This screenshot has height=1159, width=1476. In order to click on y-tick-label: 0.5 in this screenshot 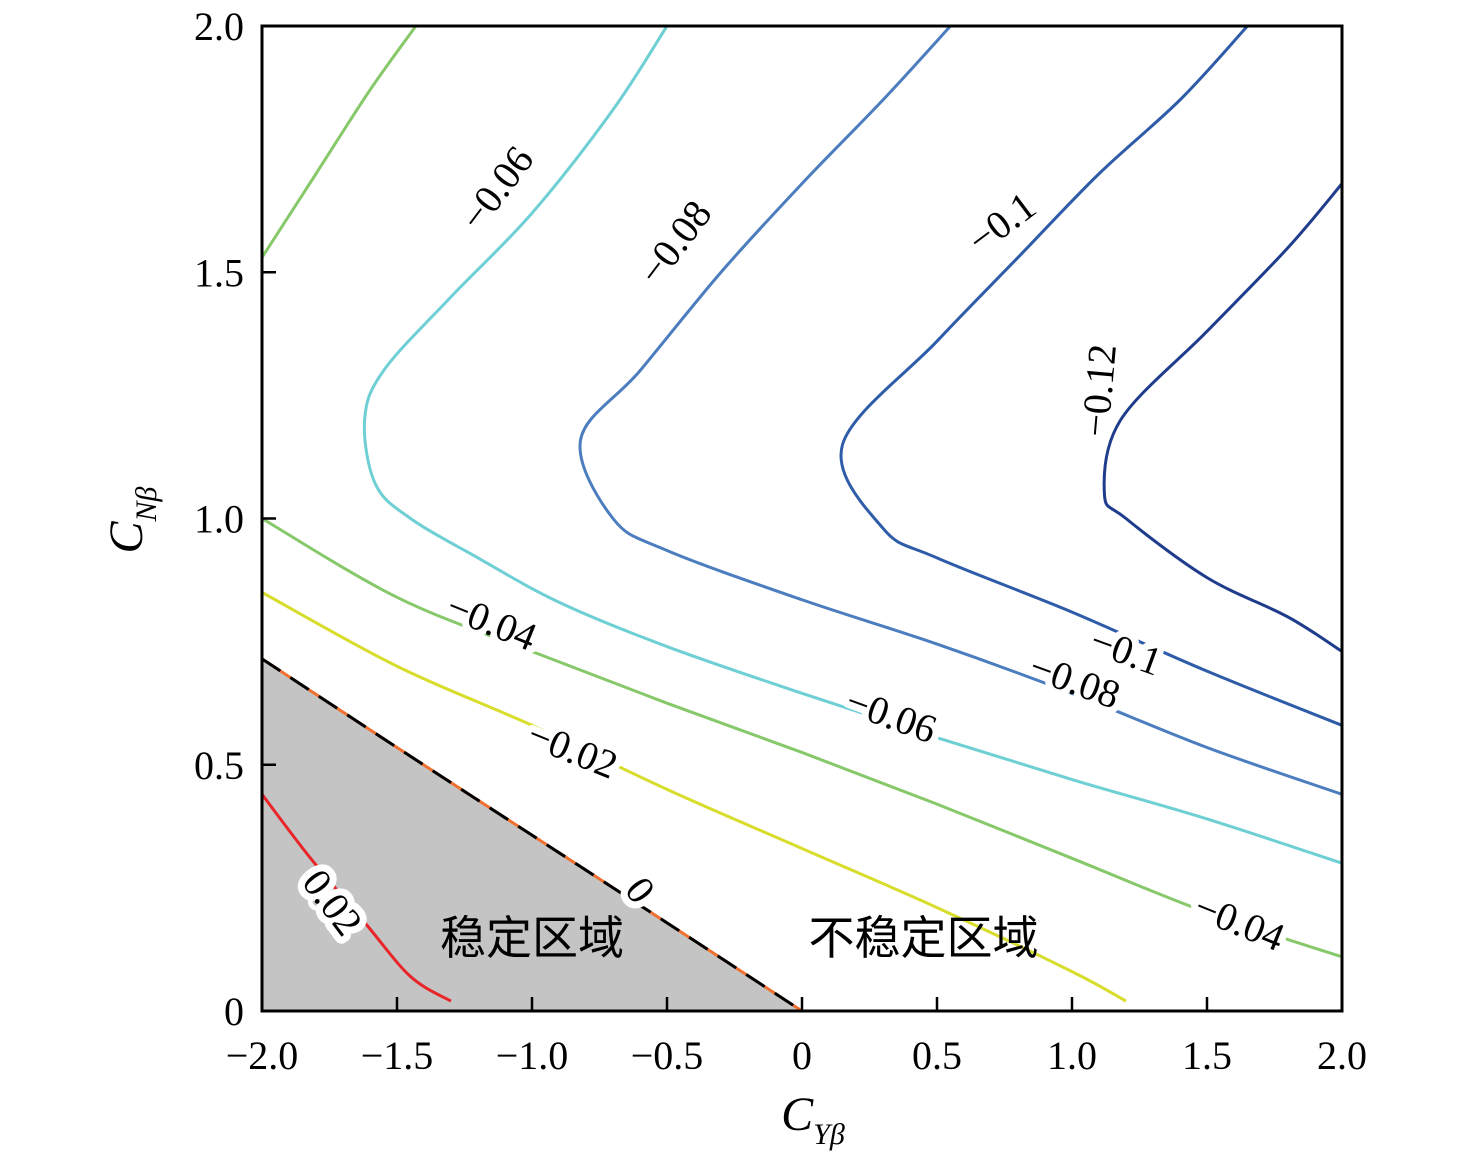, I will do `click(219, 765)`.